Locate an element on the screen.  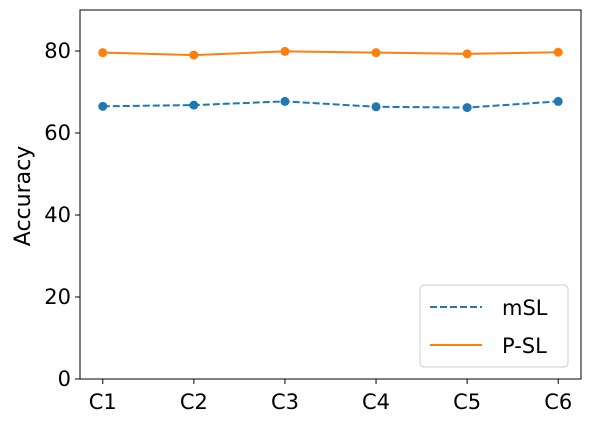
series-line-p-sl is located at coordinates (330, 53).